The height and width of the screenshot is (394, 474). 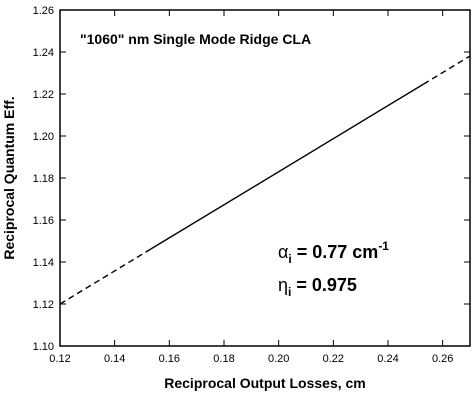 I want to click on y-tick-label: 1.12, so click(x=43, y=305).